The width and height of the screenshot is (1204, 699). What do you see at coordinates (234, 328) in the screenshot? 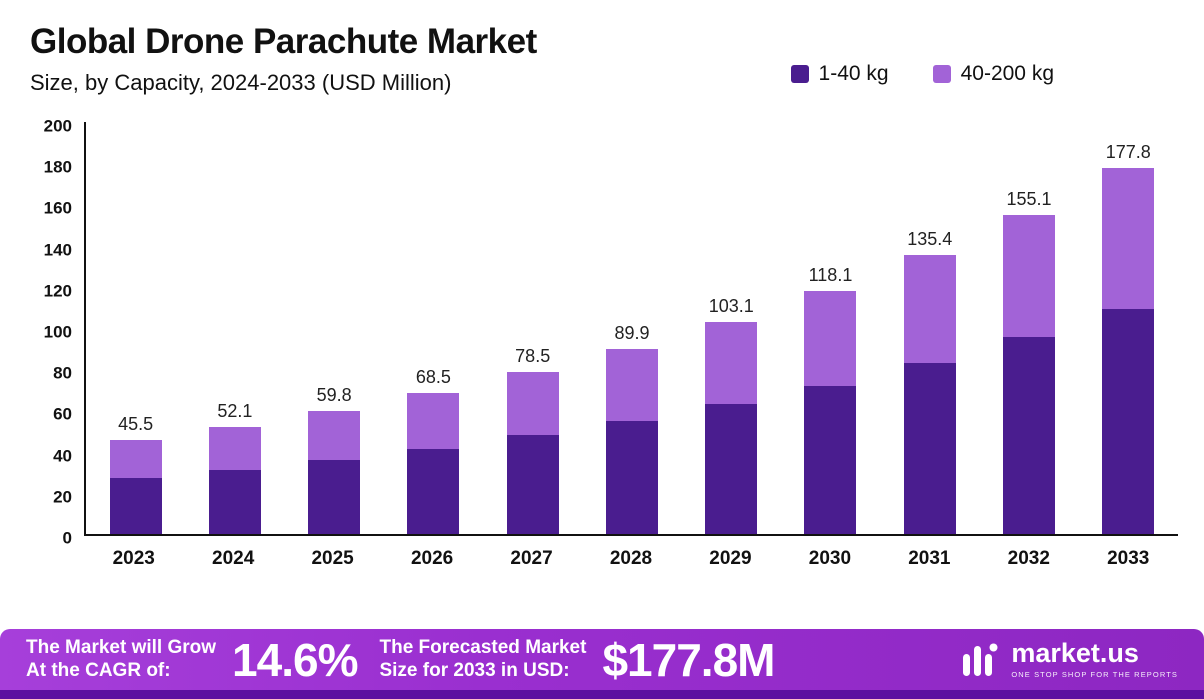
I see `bar-column-2024: 52.1` at bounding box center [234, 328].